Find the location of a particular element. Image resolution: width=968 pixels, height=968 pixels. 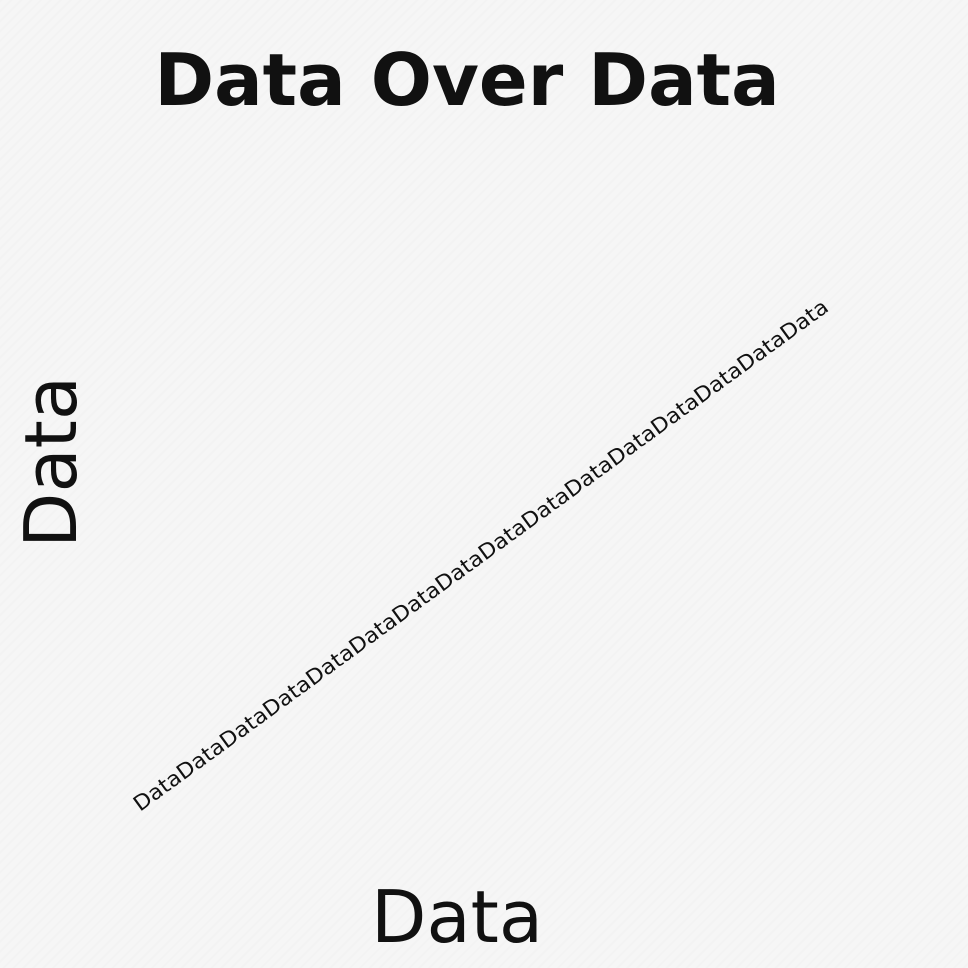

chart-title: Data Over Data is located at coordinates (466, 80).